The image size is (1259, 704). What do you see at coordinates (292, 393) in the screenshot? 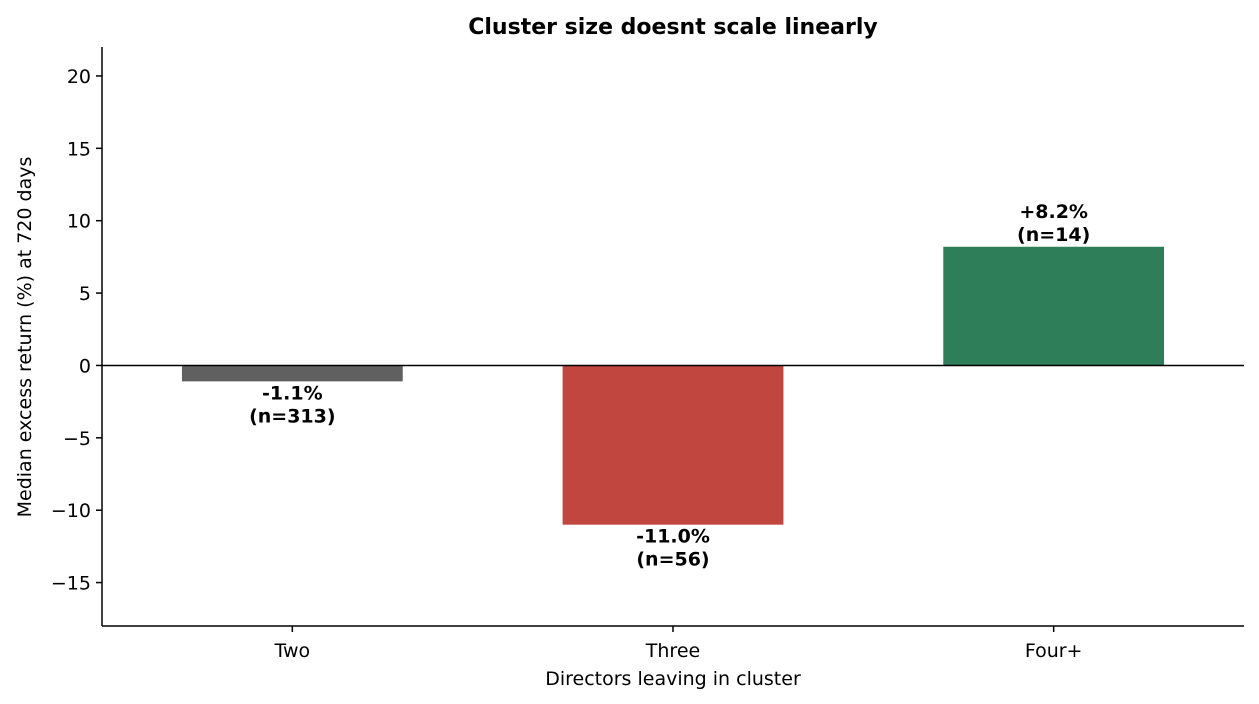
I see `data-label-value: -1.1%` at bounding box center [292, 393].